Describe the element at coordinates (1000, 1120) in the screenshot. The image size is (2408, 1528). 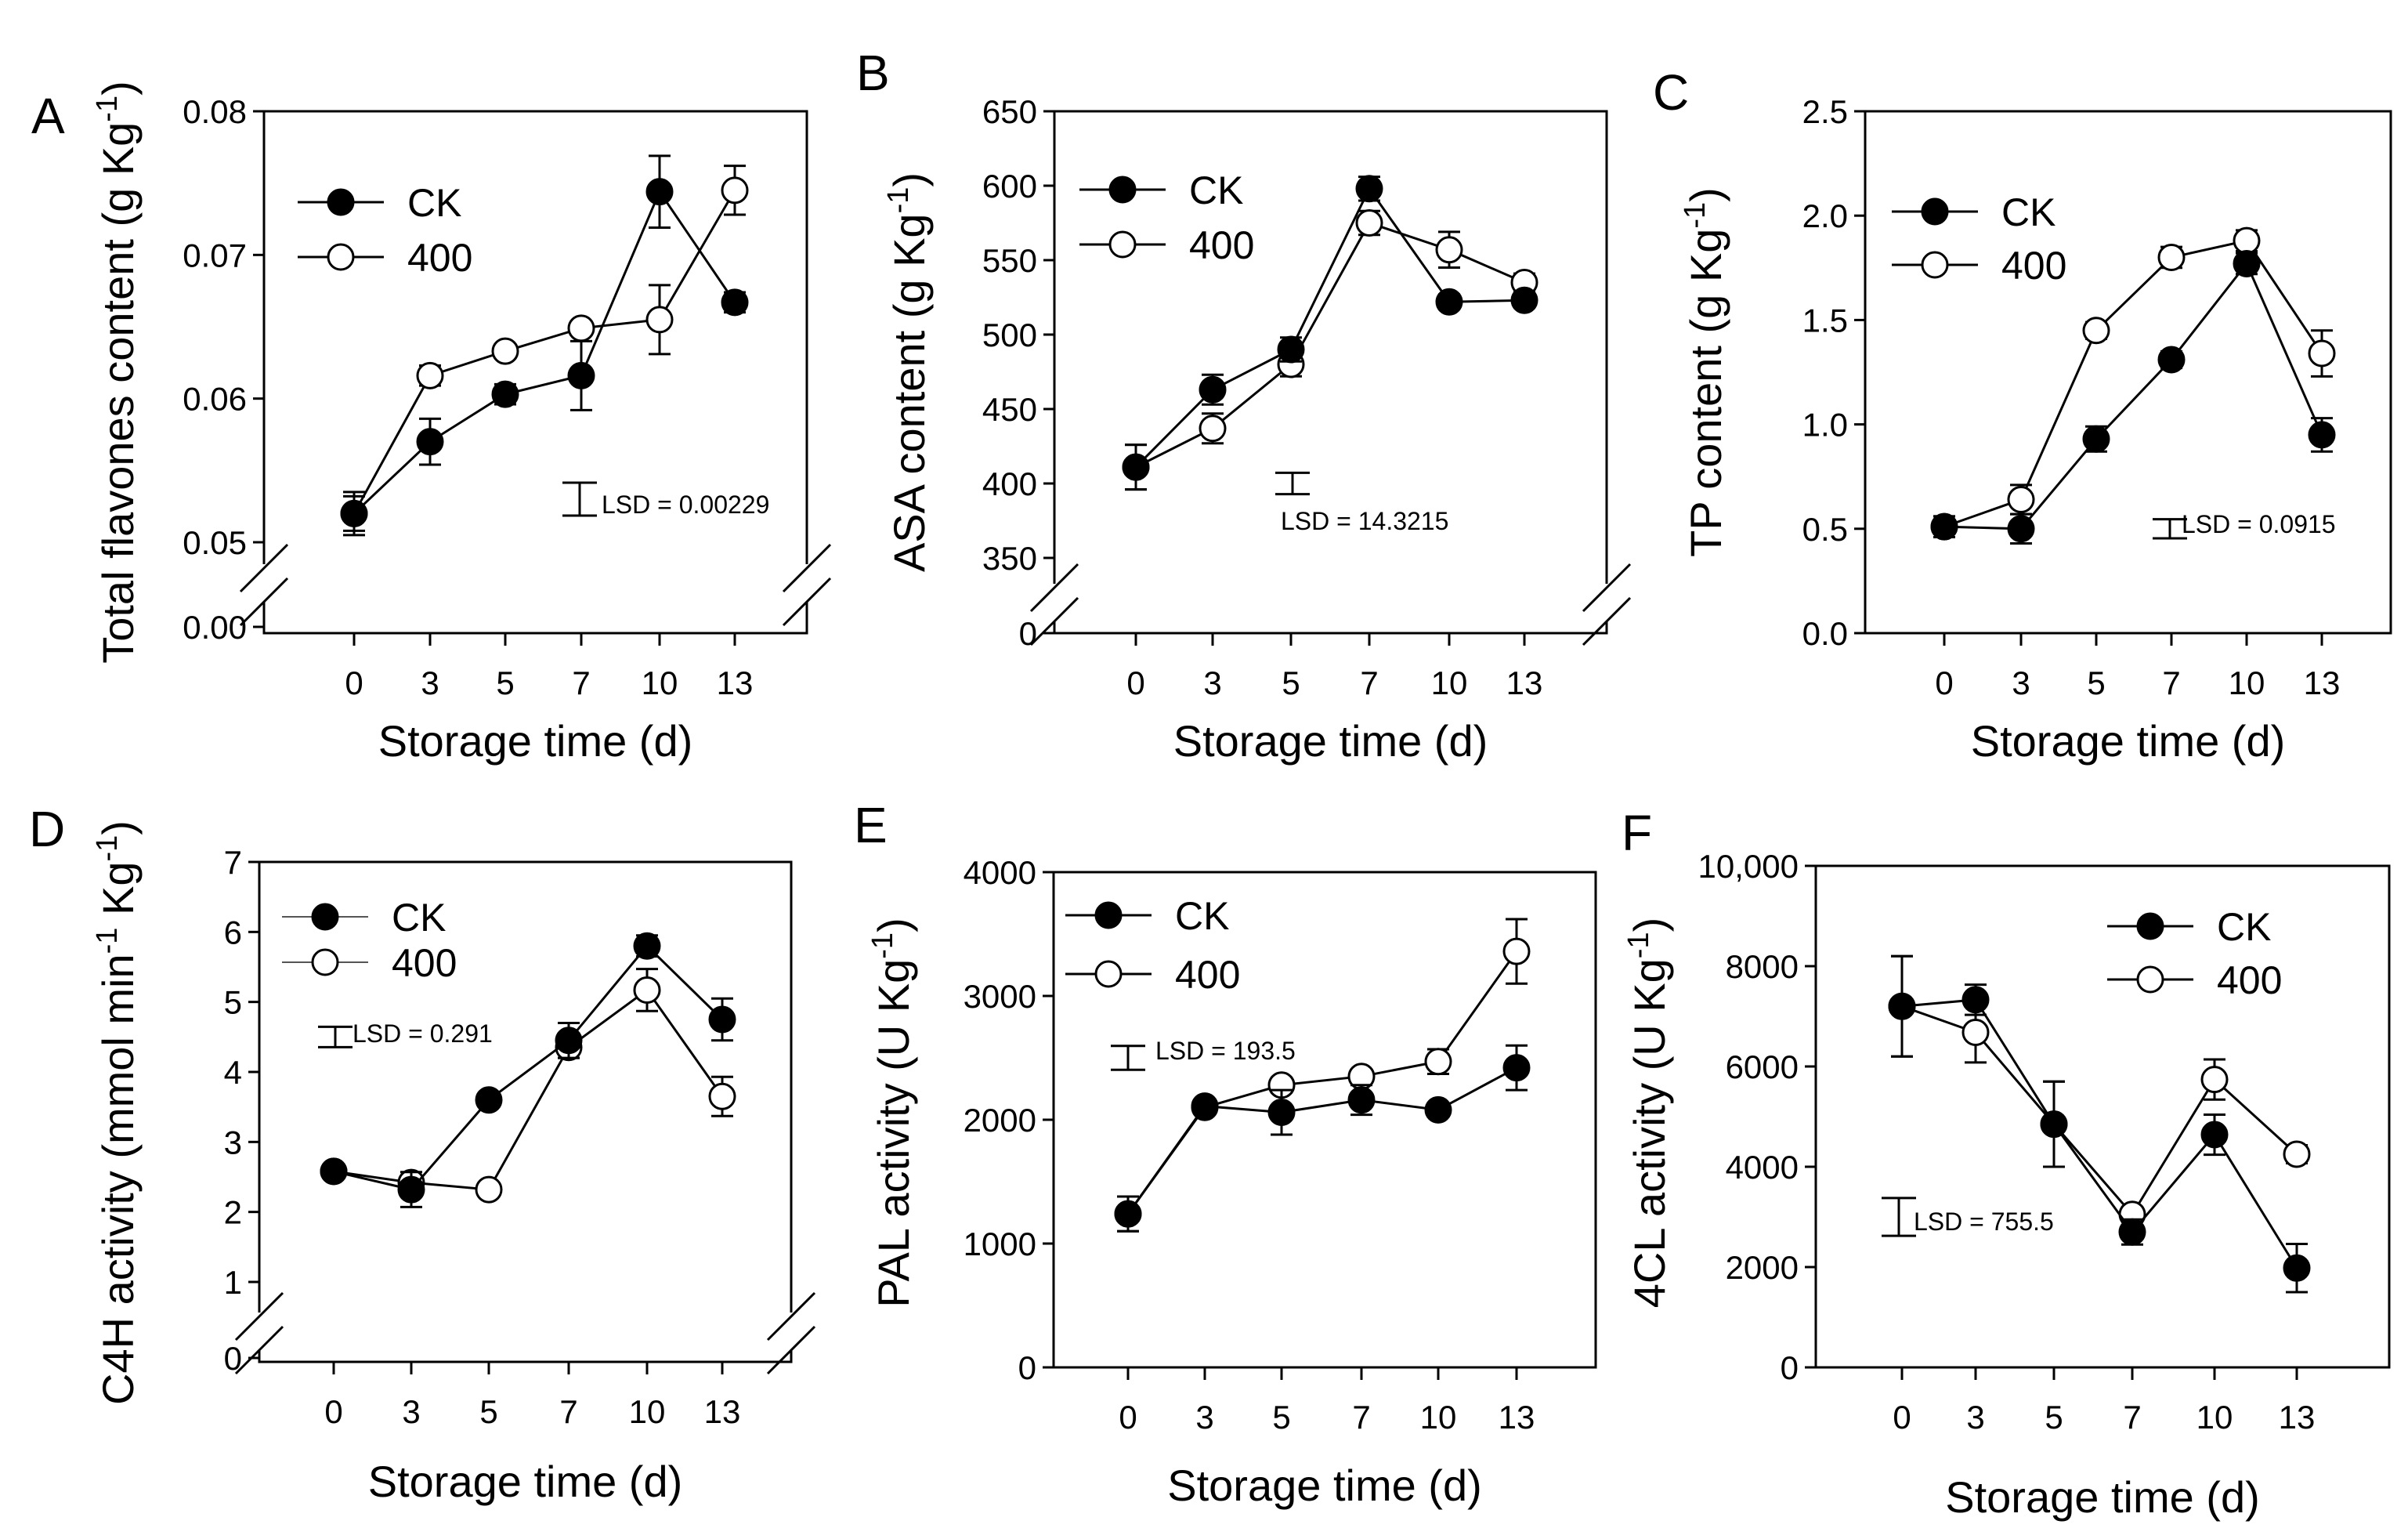
I see `y-tick-label: 2000` at that location.